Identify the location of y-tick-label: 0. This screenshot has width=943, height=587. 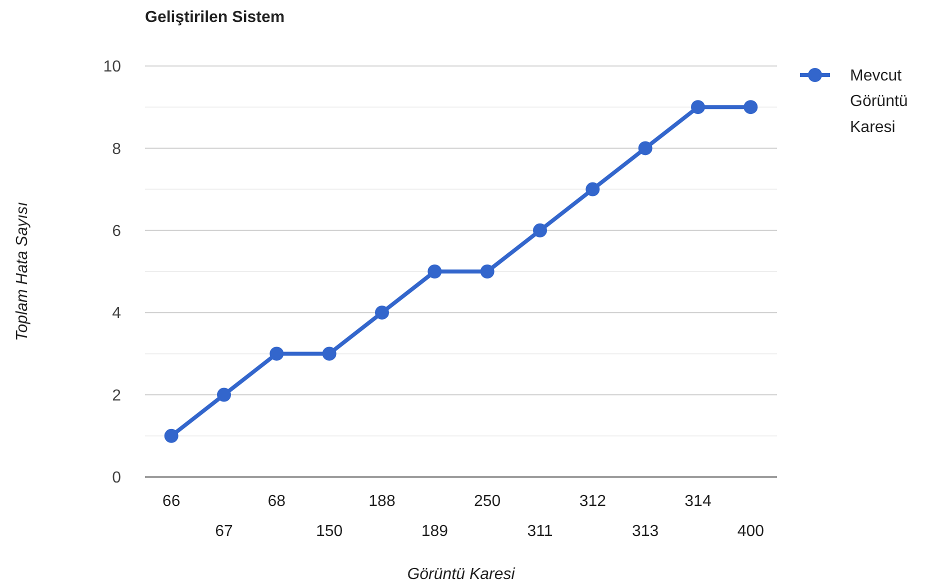
(117, 478).